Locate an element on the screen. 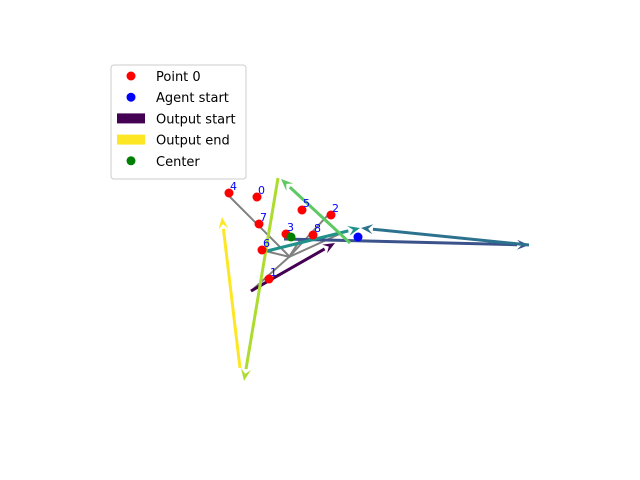 This screenshot has height=480, width=640. legend-frame is located at coordinates (178, 122).